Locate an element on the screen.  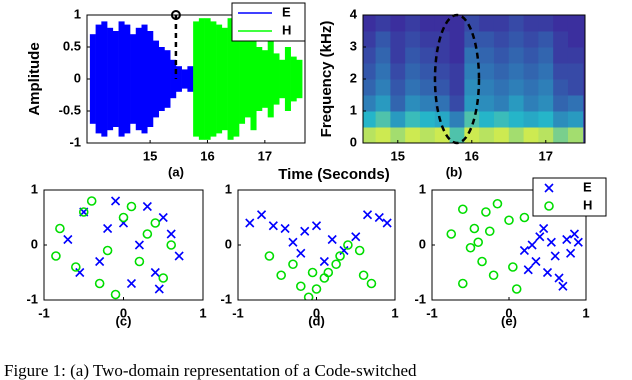
y-tick-label: 1 is located at coordinates (353, 109).